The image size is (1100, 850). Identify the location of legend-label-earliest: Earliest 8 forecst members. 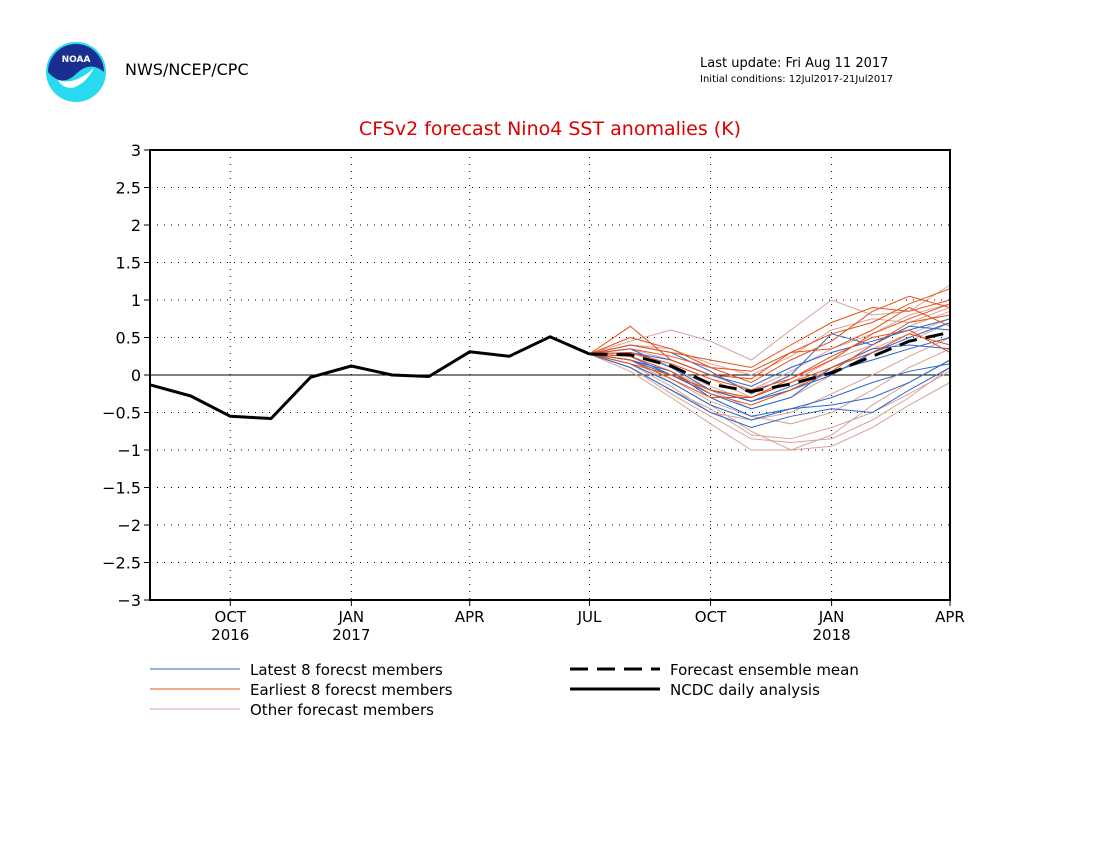
(351, 690).